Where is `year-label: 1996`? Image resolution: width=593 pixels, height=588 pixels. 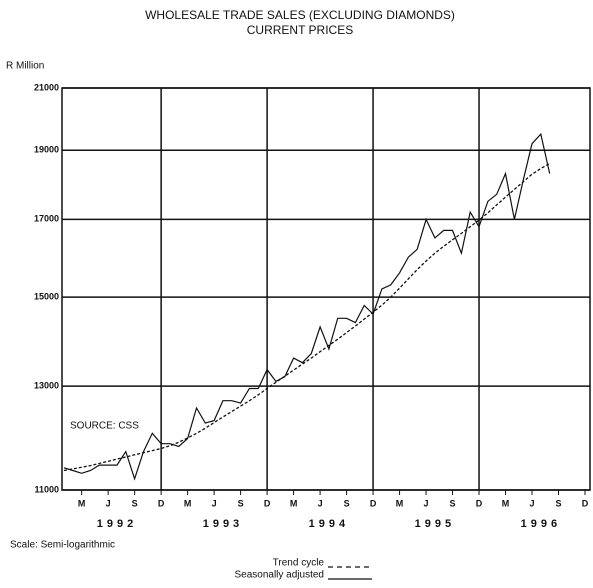 year-label: 1996 is located at coordinates (541, 524).